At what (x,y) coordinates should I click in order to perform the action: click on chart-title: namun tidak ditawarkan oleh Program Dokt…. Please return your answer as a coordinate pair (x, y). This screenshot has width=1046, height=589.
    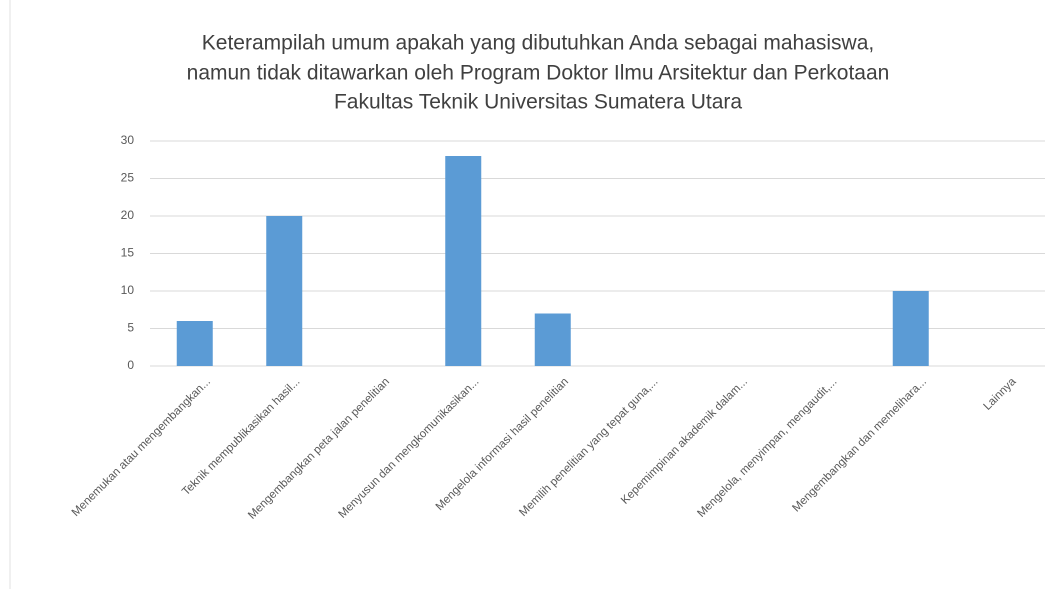
    Looking at the image, I should click on (538, 73).